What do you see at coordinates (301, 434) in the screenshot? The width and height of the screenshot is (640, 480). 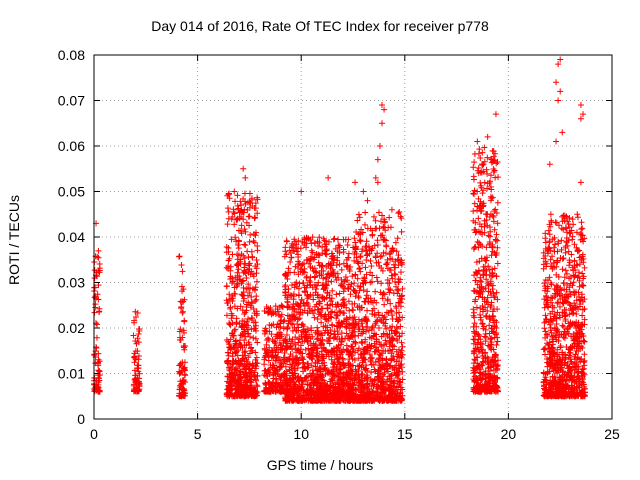 I see `x-tick-label: 10` at bounding box center [301, 434].